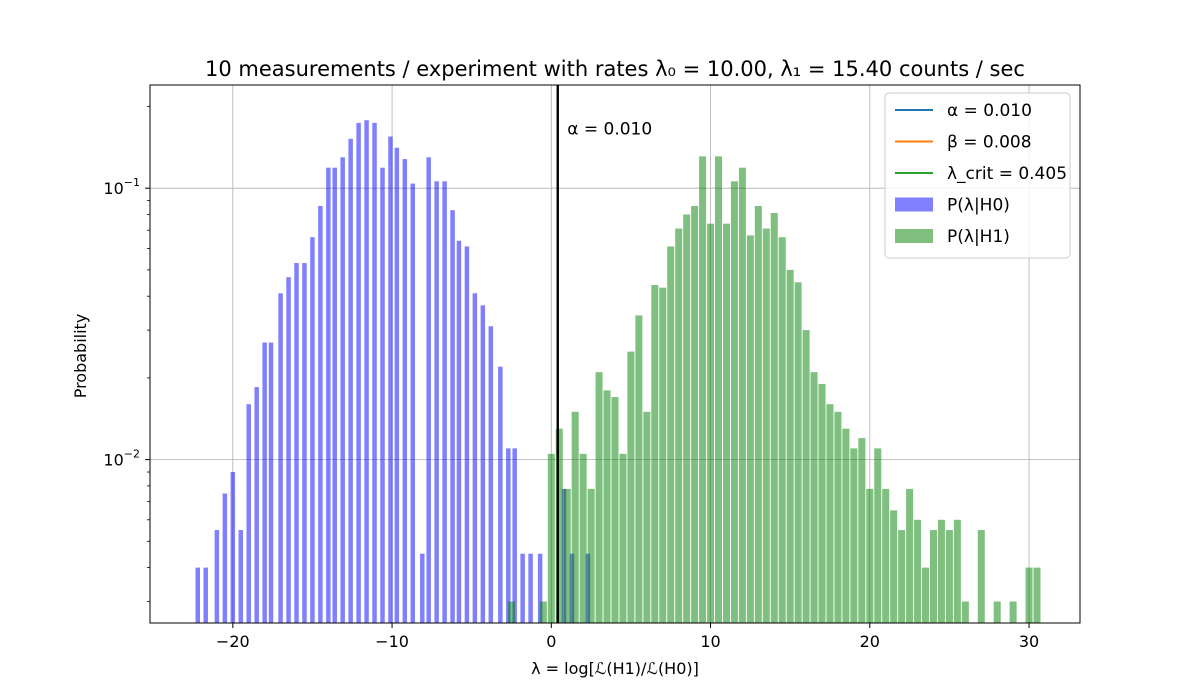 The height and width of the screenshot is (700, 1200). I want to click on legend-label: α = 0.010, so click(989, 111).